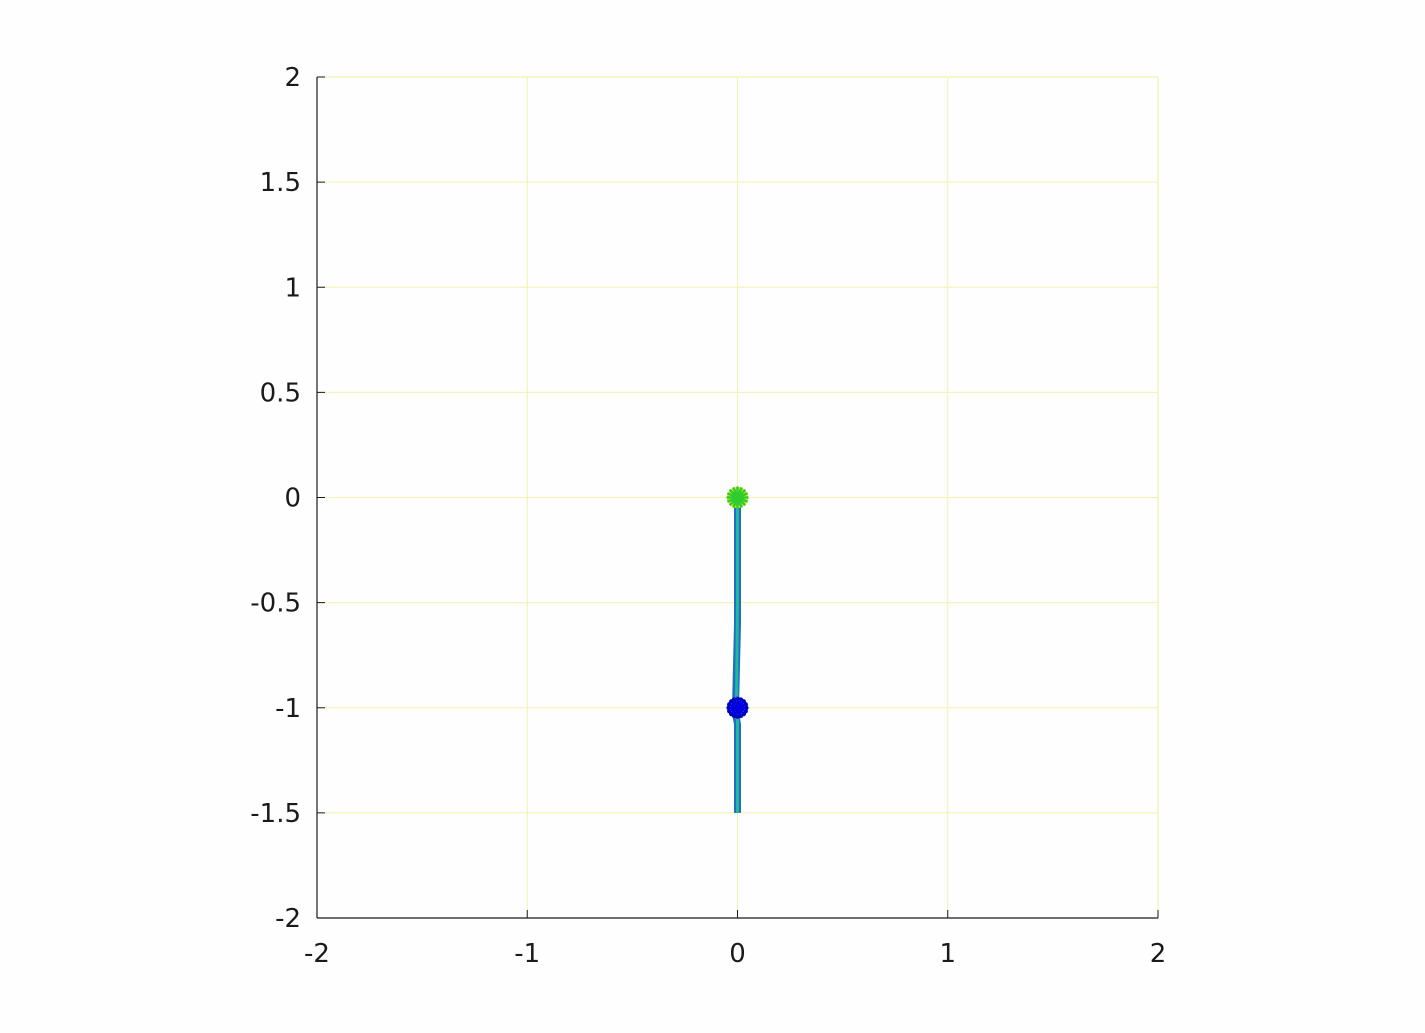 The width and height of the screenshot is (1425, 1033). Describe the element at coordinates (280, 183) in the screenshot. I see `y-tick-label: 1.5` at that location.